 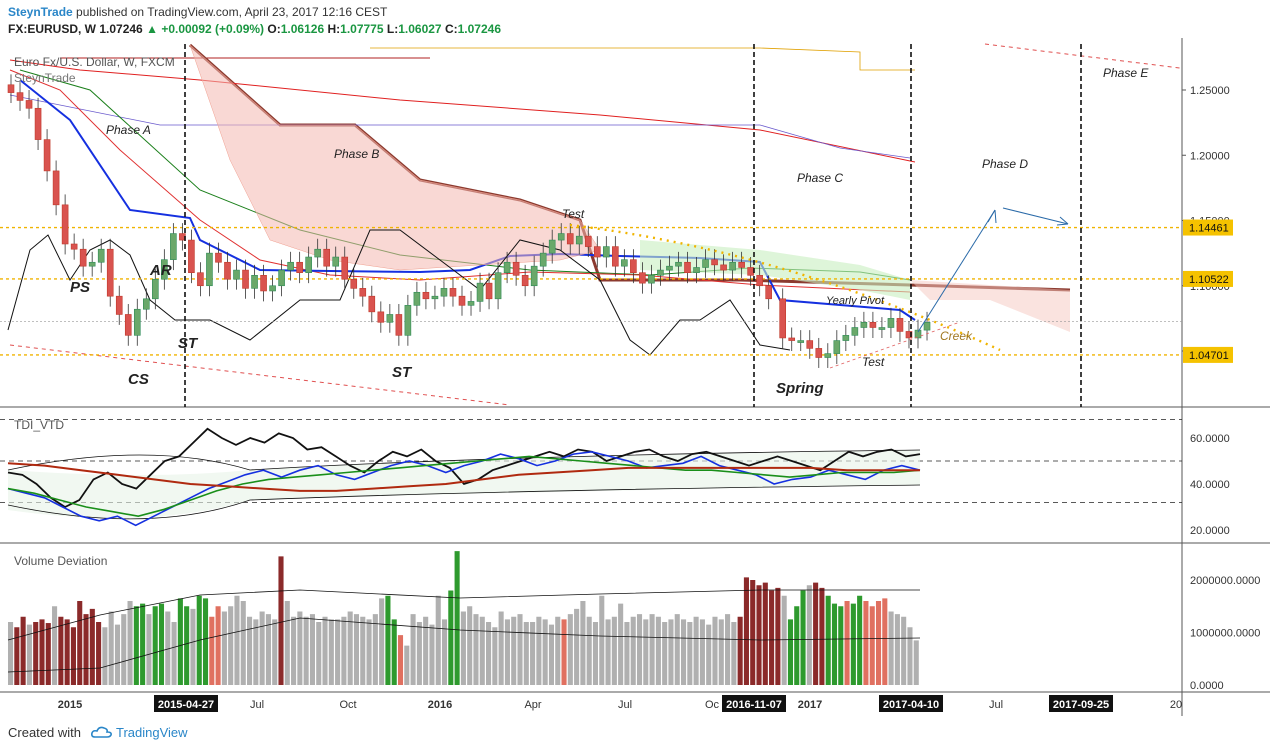 I want to click on low-label: L:, so click(x=392, y=29).